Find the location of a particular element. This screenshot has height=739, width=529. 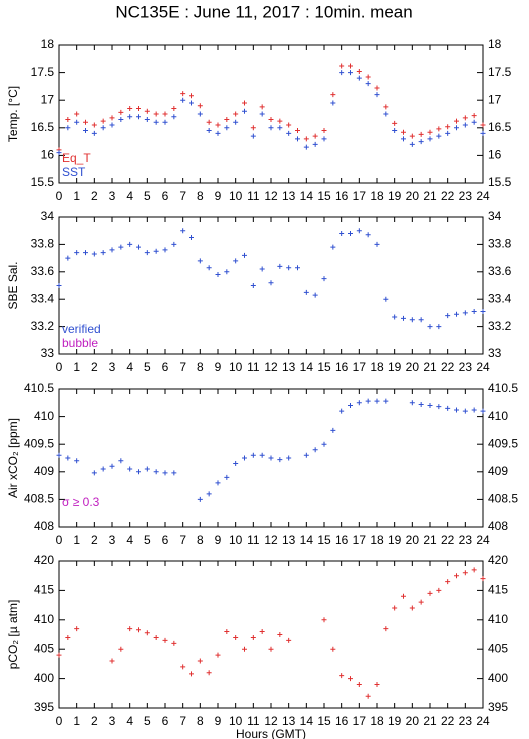

x-tick-label: 16 is located at coordinates (342, 721).